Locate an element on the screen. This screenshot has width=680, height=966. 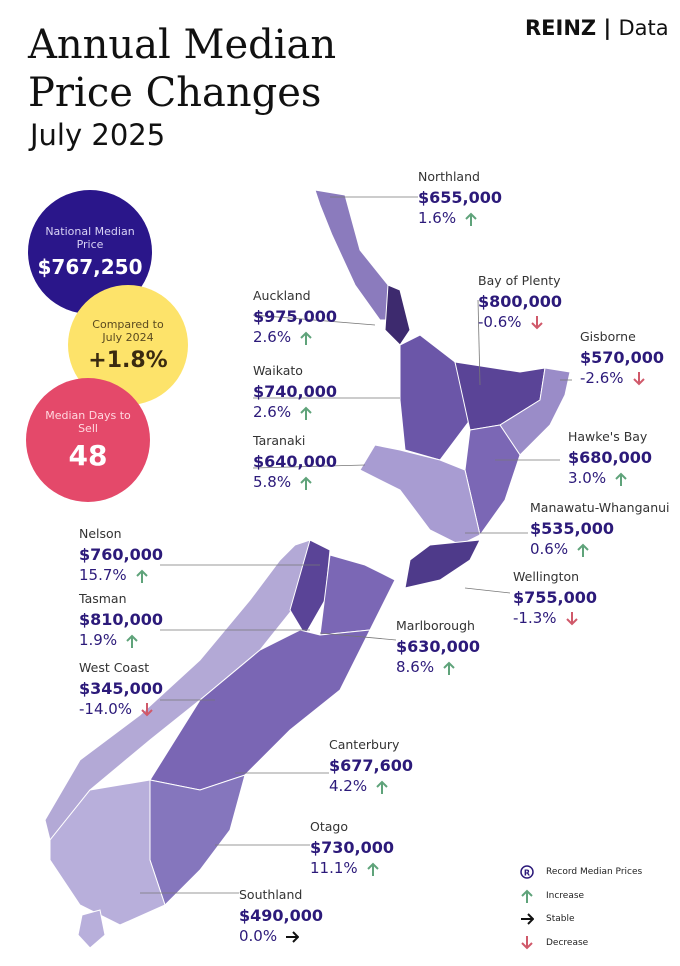
change-value: 4.2% is located at coordinates (348, 786).